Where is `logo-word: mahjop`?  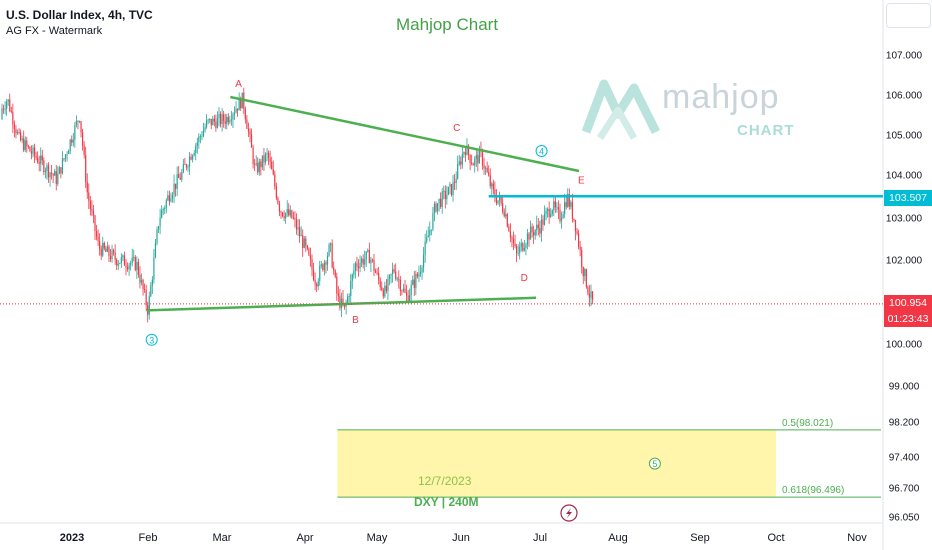
logo-word: mahjop is located at coordinates (721, 97).